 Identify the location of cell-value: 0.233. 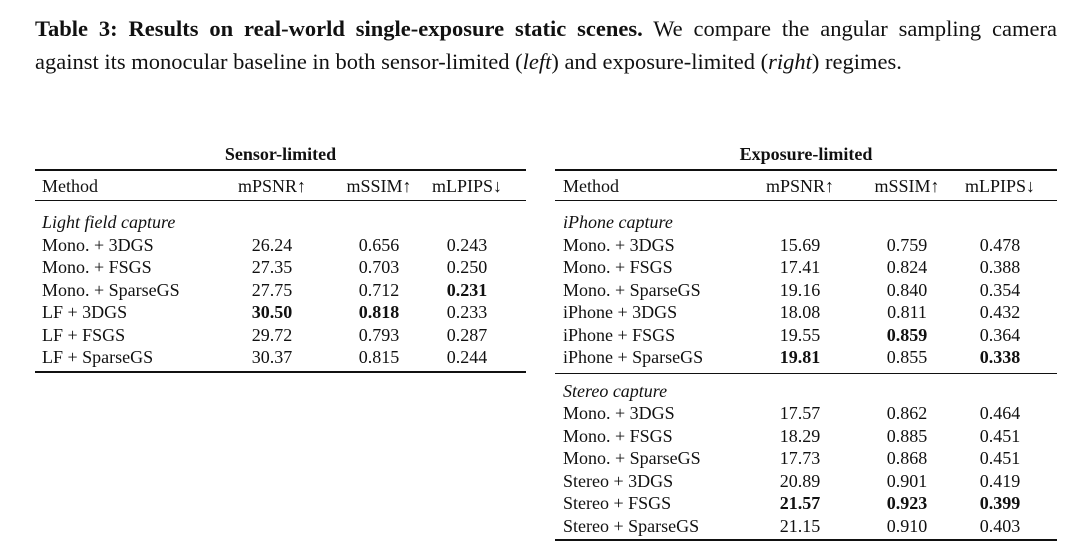
(467, 312).